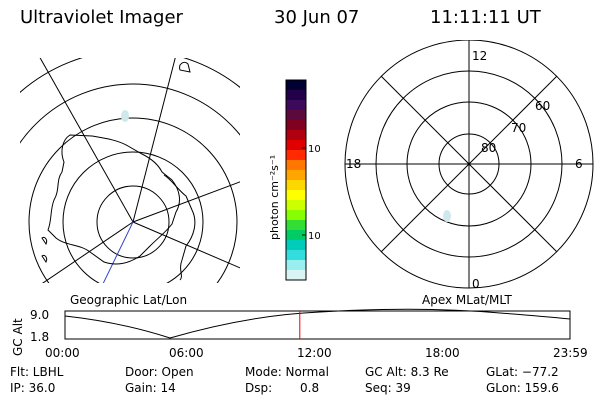 This screenshot has width=600, height=400. I want to click on time-tick-label: 23:59, so click(570, 353).